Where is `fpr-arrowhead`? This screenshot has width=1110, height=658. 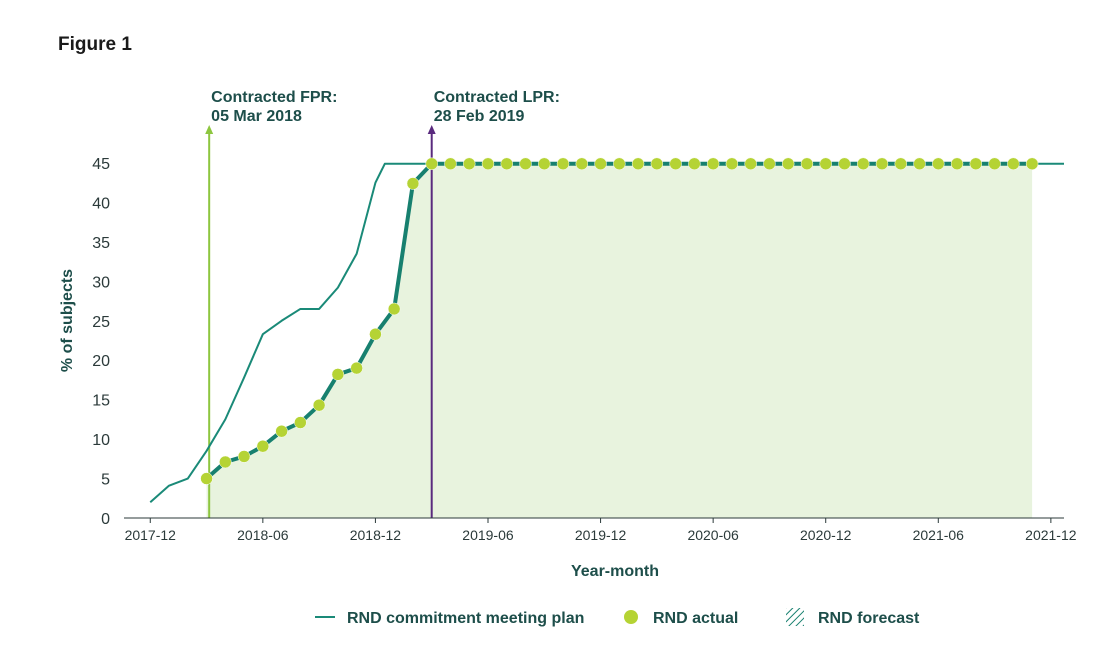 fpr-arrowhead is located at coordinates (209, 129).